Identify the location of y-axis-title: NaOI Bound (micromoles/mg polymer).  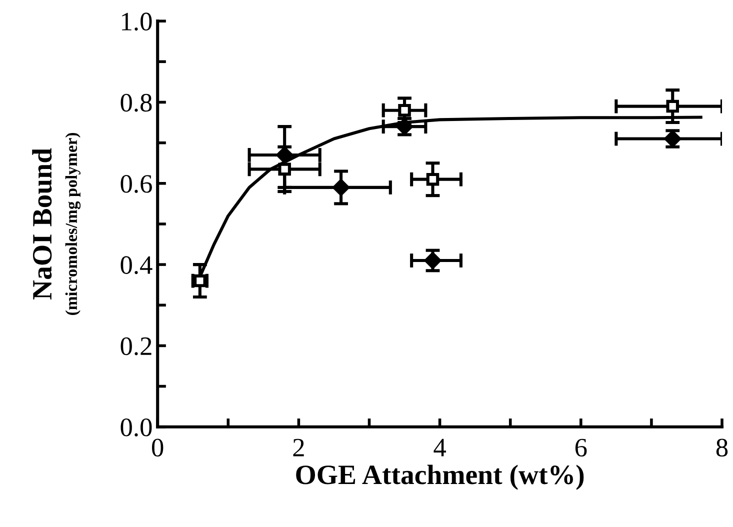
(56, 223).